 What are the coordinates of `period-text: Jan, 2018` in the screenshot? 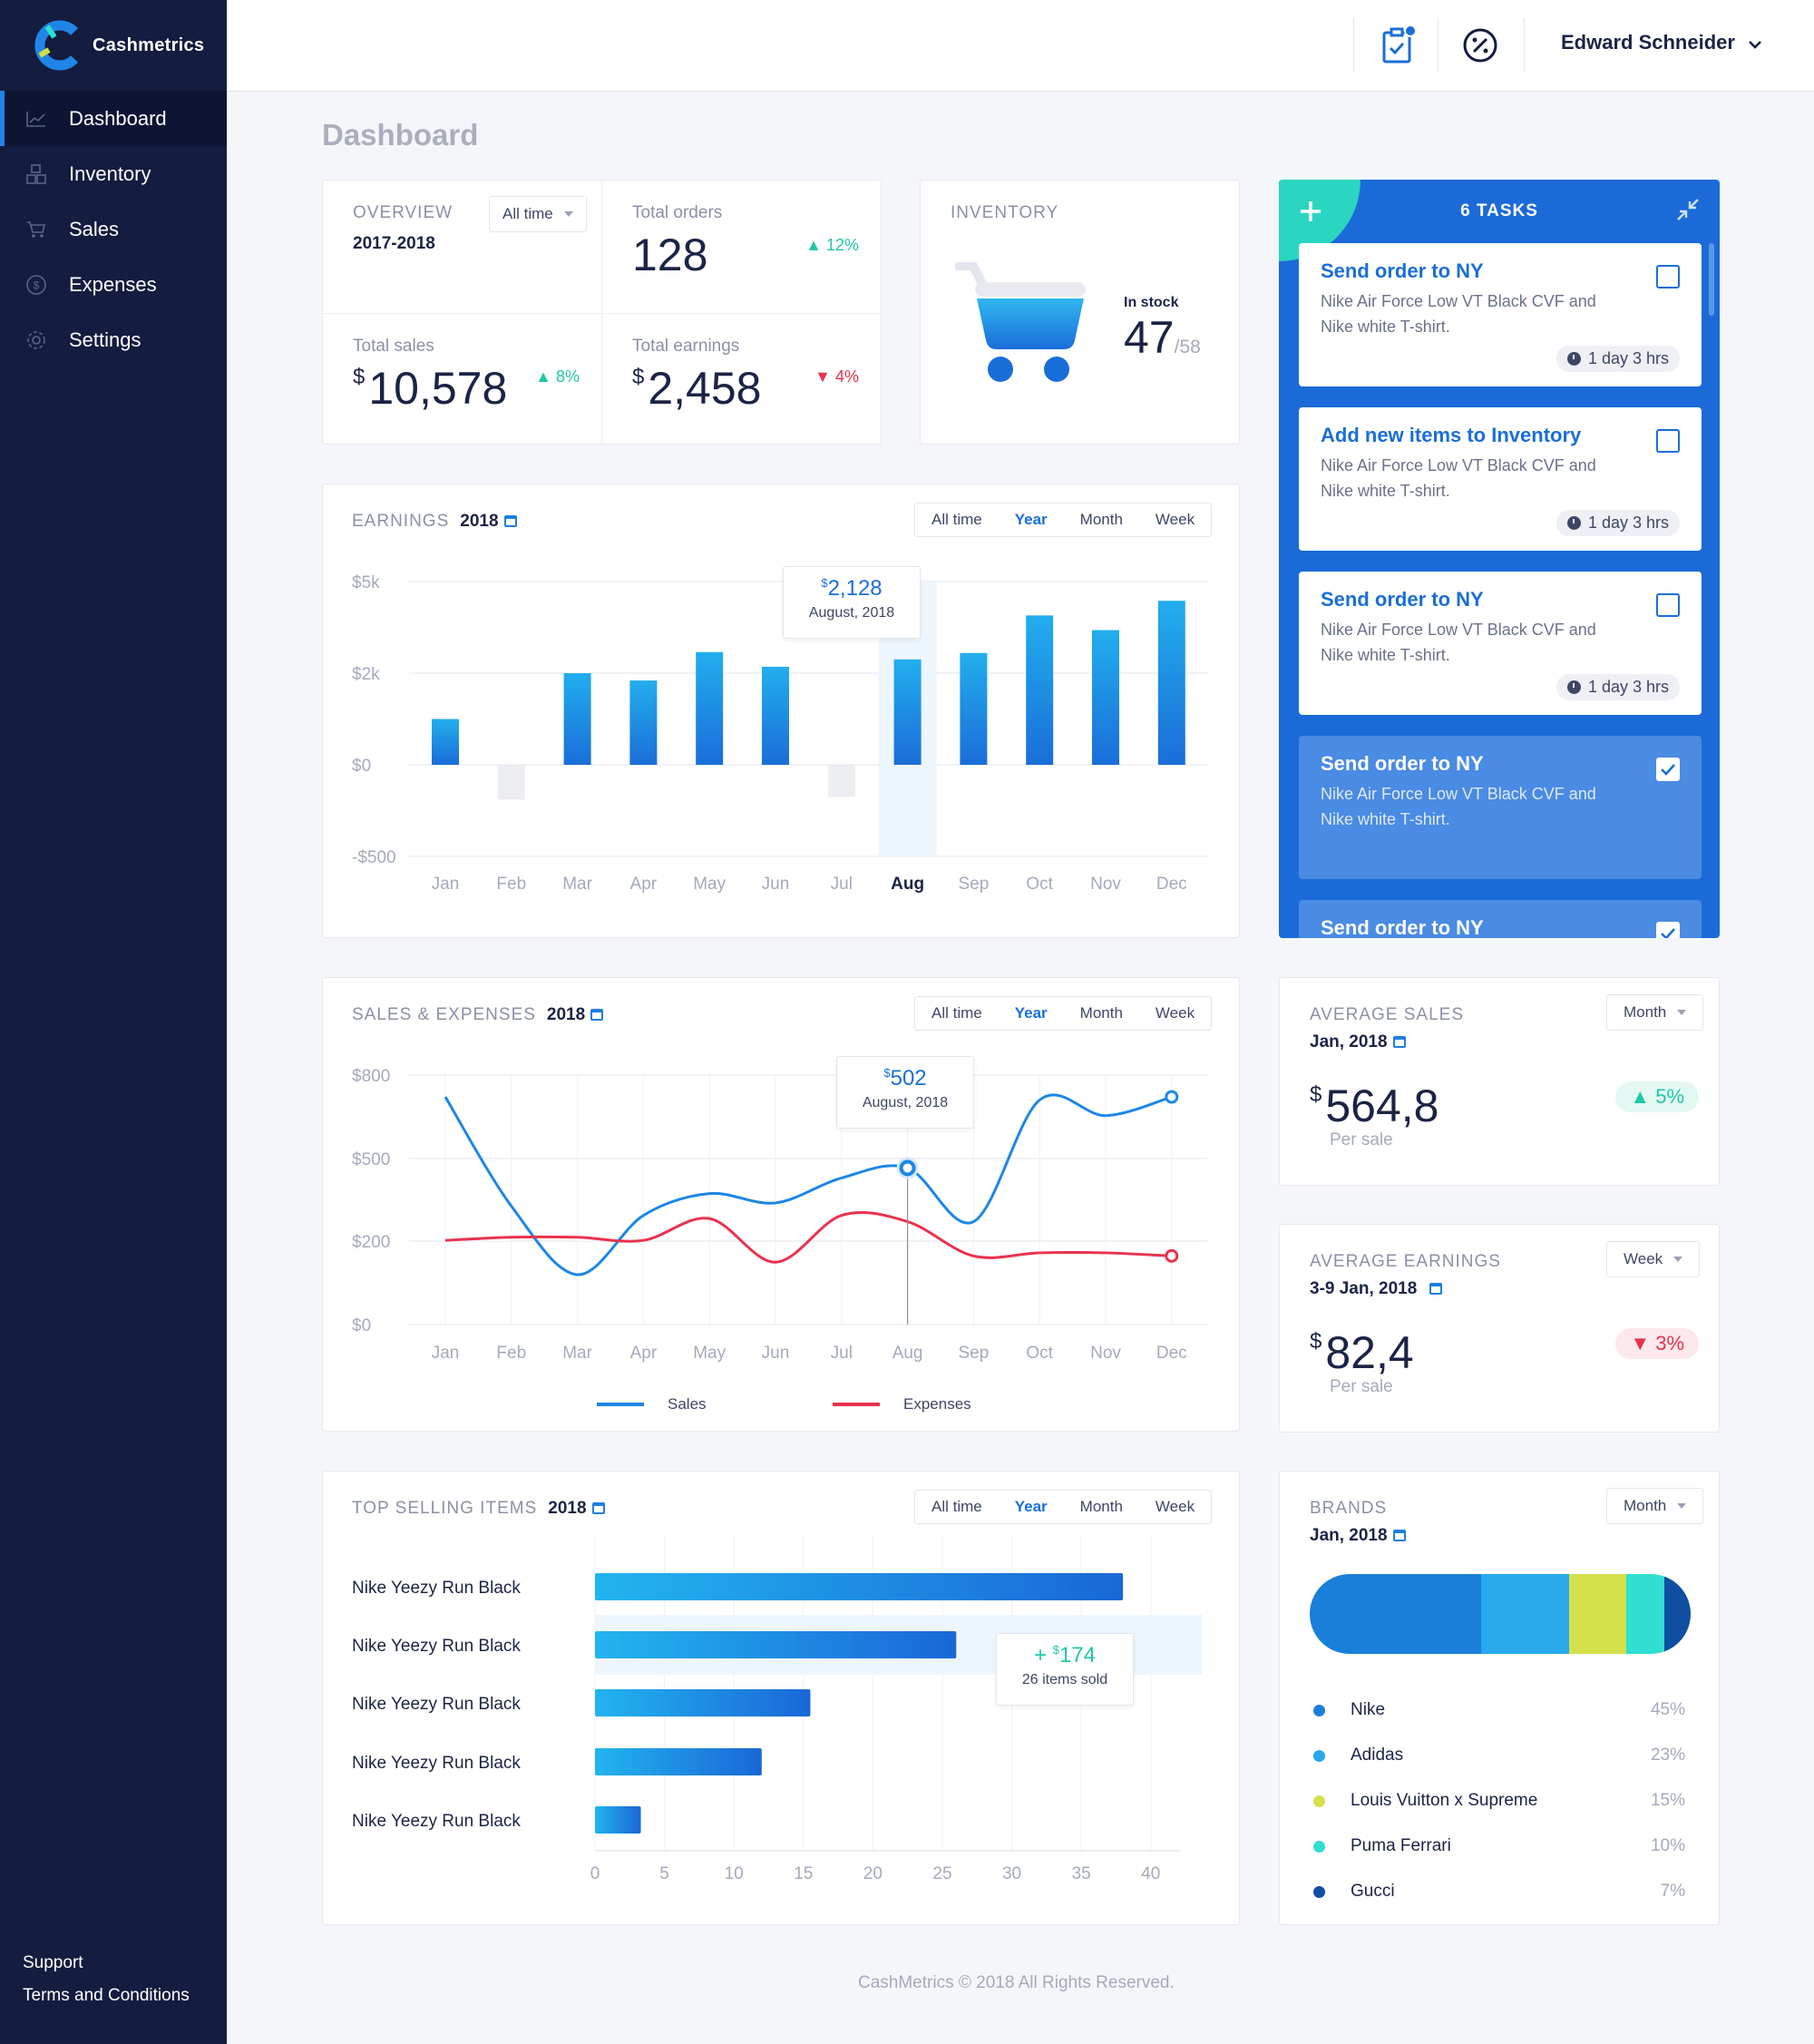 It's located at (1349, 1042).